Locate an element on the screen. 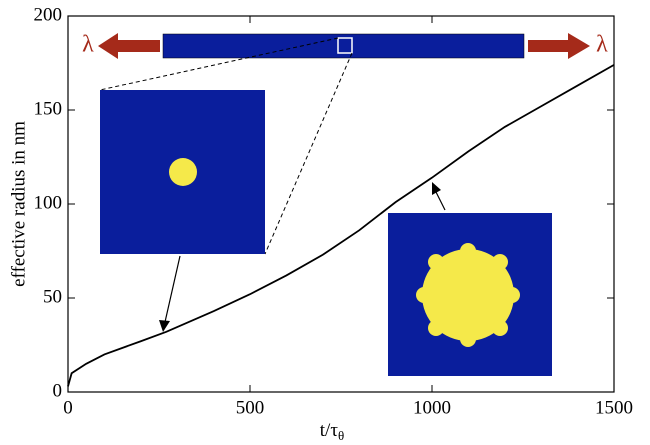 The image size is (650, 445). y-tick-label: 100 is located at coordinates (48, 202).